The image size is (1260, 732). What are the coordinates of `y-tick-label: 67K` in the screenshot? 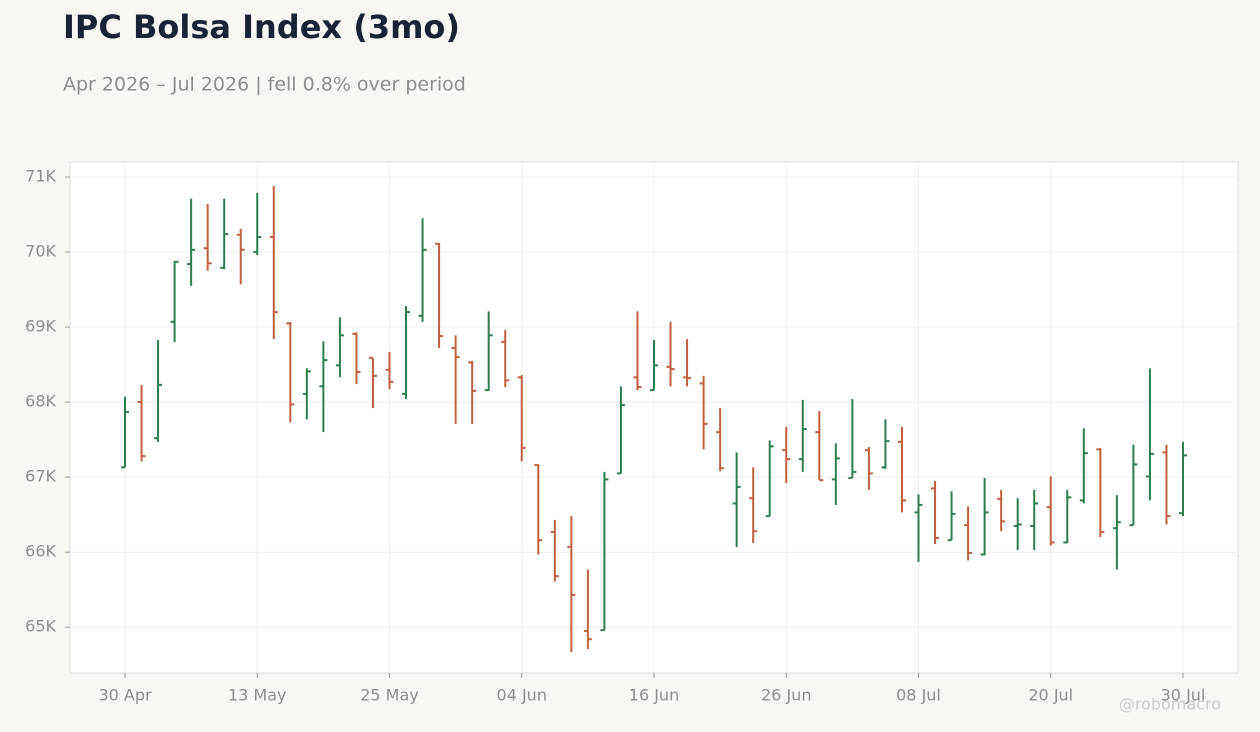 It's located at (40, 476).